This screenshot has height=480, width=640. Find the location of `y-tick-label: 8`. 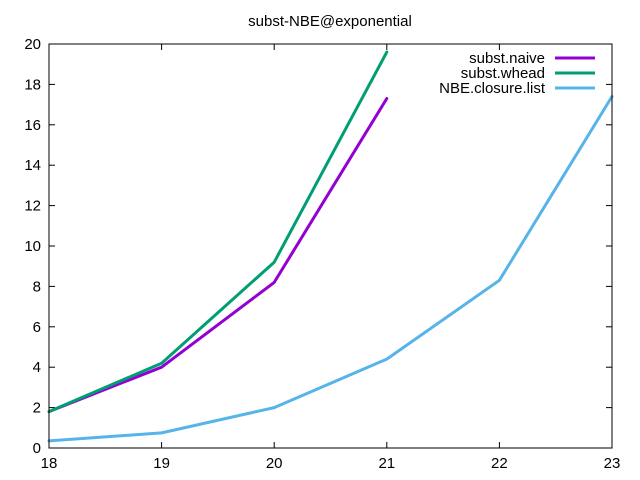

y-tick-label: 8 is located at coordinates (37, 286).